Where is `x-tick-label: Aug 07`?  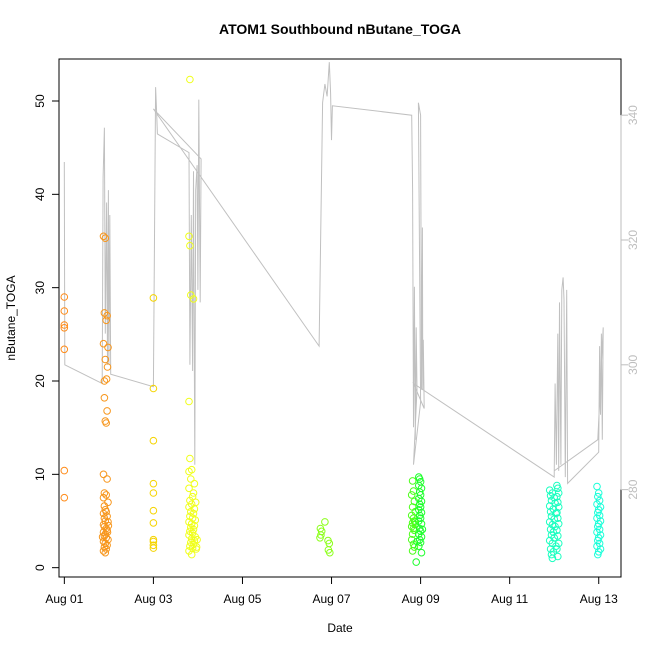
x-tick-label: Aug 07 is located at coordinates (332, 599).